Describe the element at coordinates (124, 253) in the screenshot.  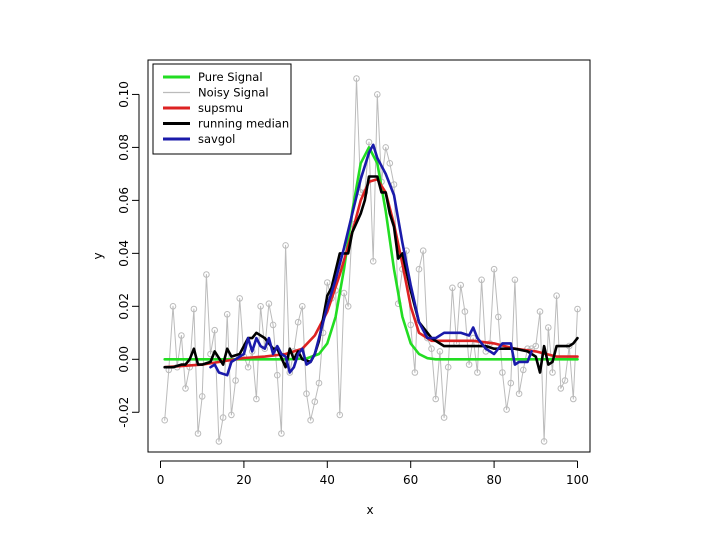
I see `y-tick-label: 0.04` at that location.